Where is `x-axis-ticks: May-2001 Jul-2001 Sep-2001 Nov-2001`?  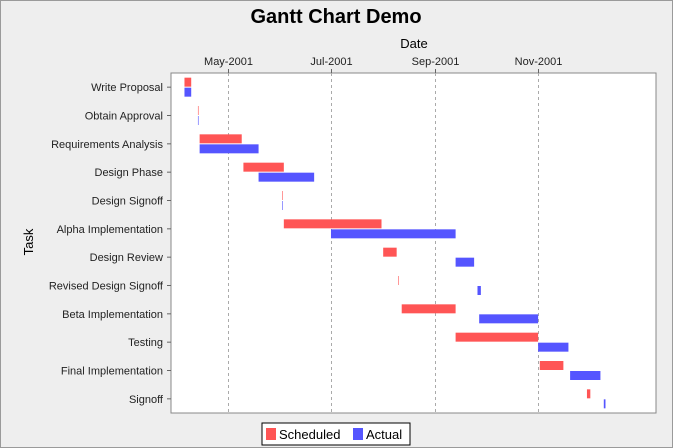
x-axis-ticks: May-2001 Jul-2001 Sep-2001 Nov-2001 is located at coordinates (383, 64).